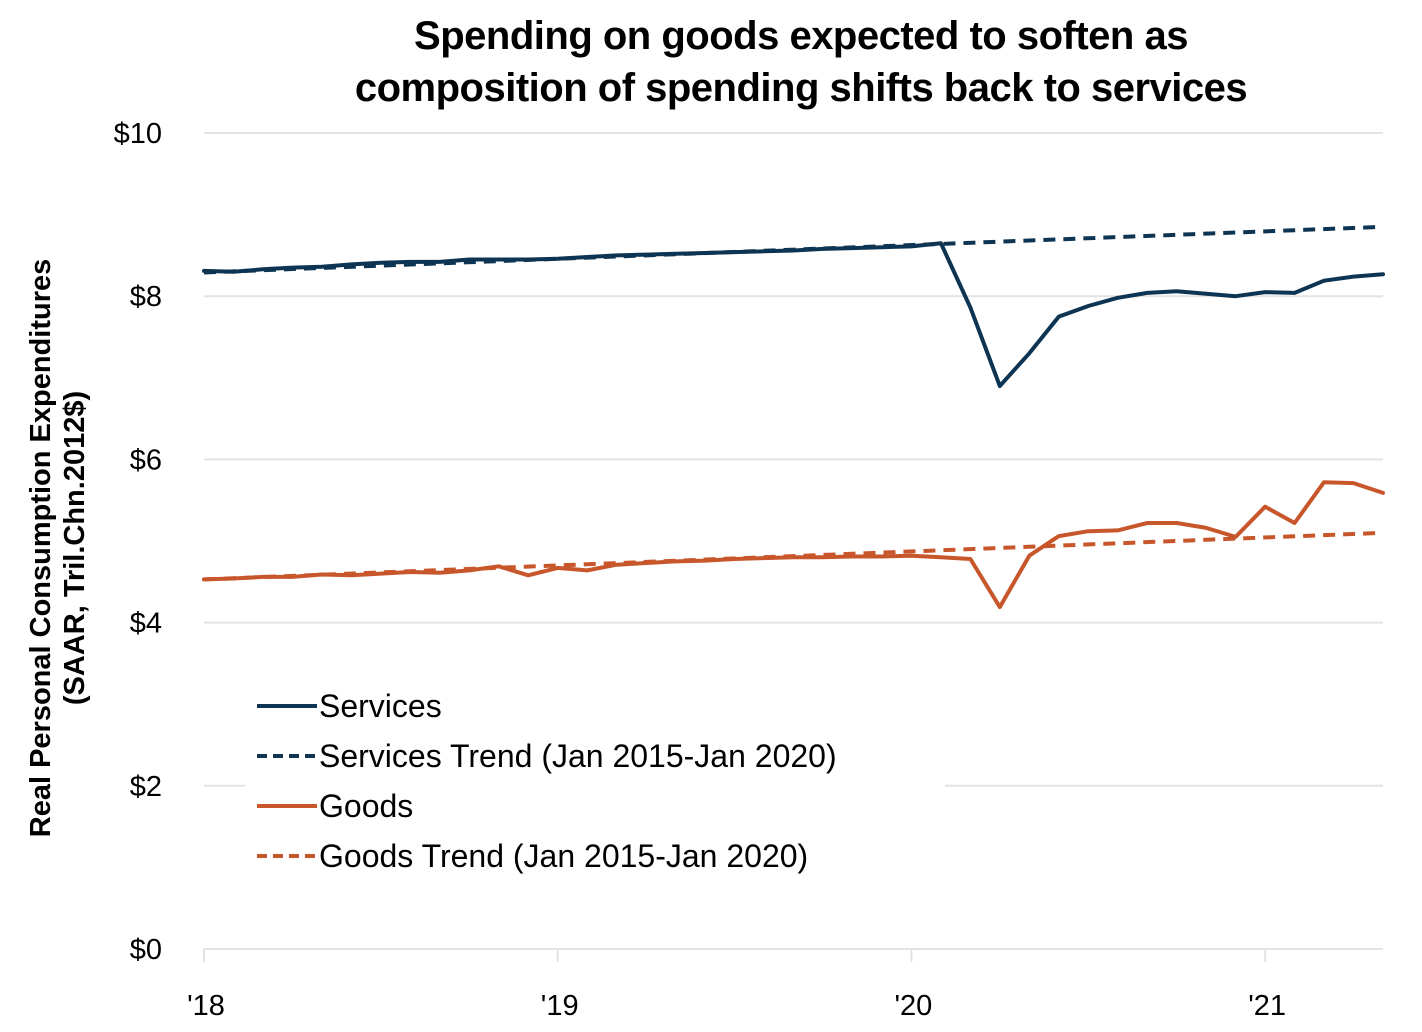 This screenshot has width=1422, height=1032. What do you see at coordinates (146, 297) in the screenshot?
I see `y-tick-label-8: $8` at bounding box center [146, 297].